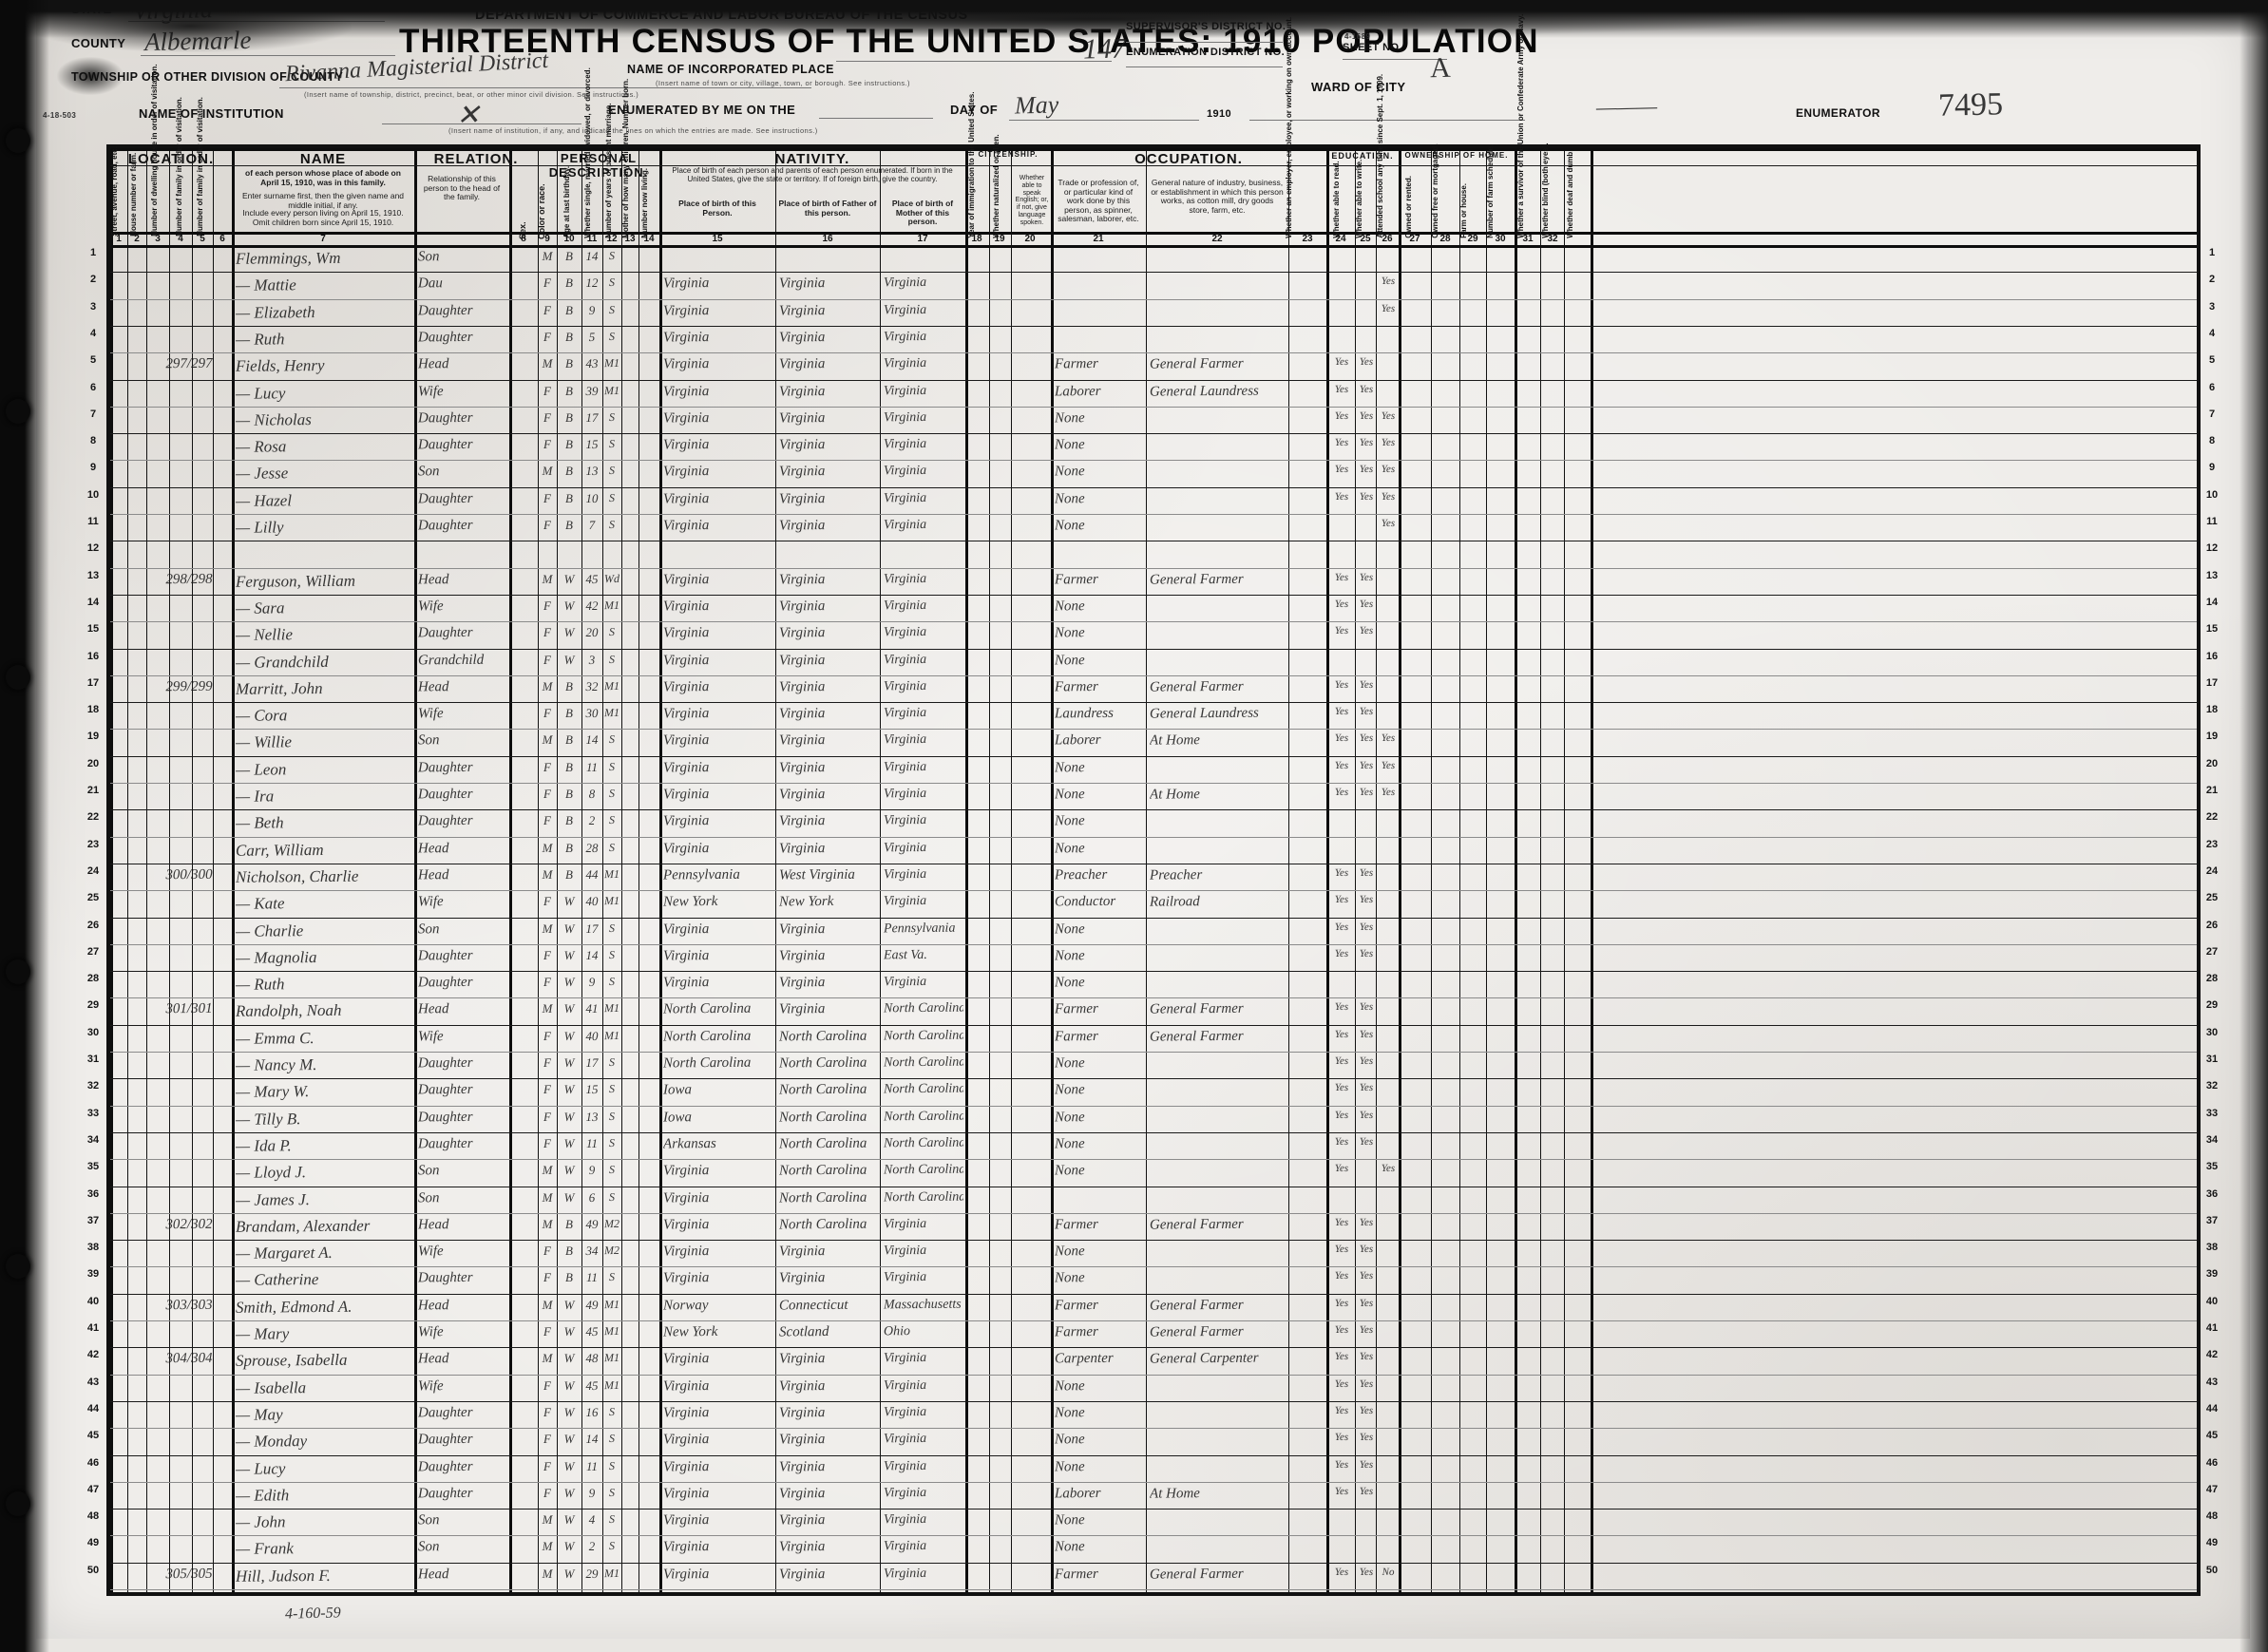 This screenshot has height=1652, width=2268. Describe the element at coordinates (813, 1305) in the screenshot. I see `cell-father: Connecticut` at that location.